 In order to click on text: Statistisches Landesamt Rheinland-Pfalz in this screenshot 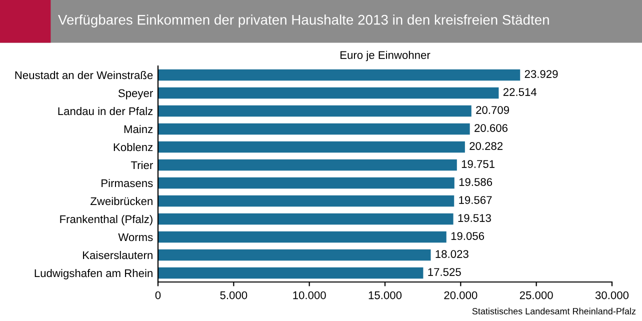, I will do `click(554, 311)`.